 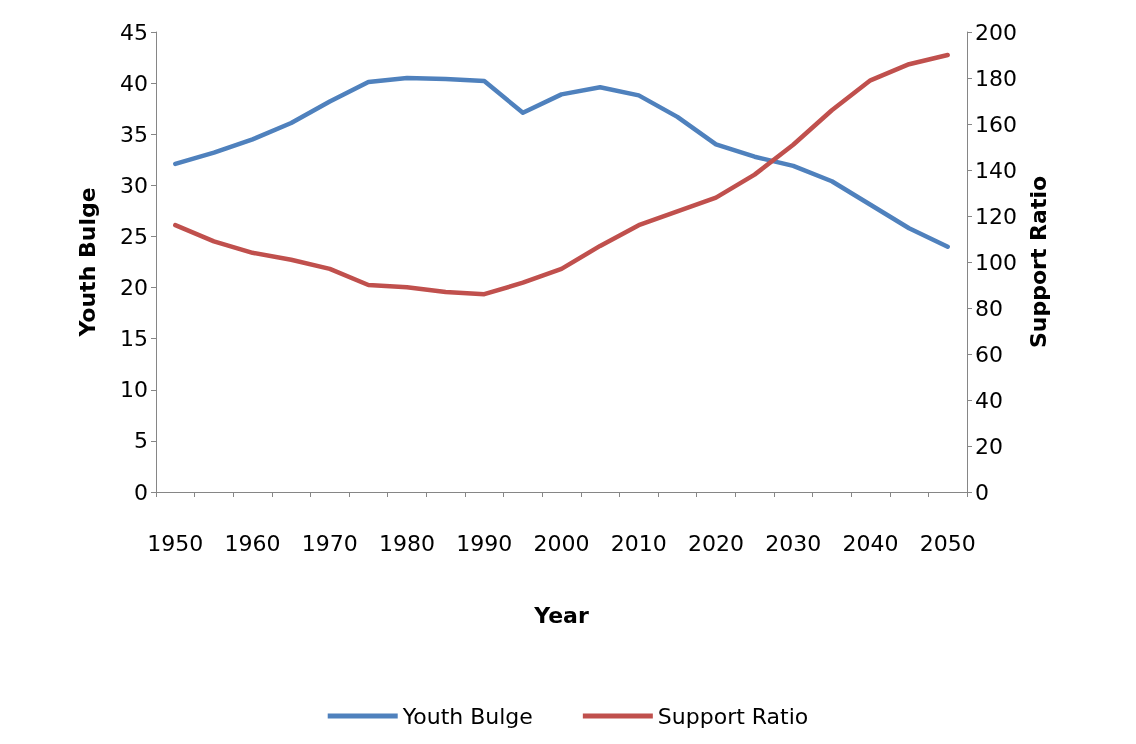 What do you see at coordinates (989, 446) in the screenshot?
I see `y2-tick-label: 20` at bounding box center [989, 446].